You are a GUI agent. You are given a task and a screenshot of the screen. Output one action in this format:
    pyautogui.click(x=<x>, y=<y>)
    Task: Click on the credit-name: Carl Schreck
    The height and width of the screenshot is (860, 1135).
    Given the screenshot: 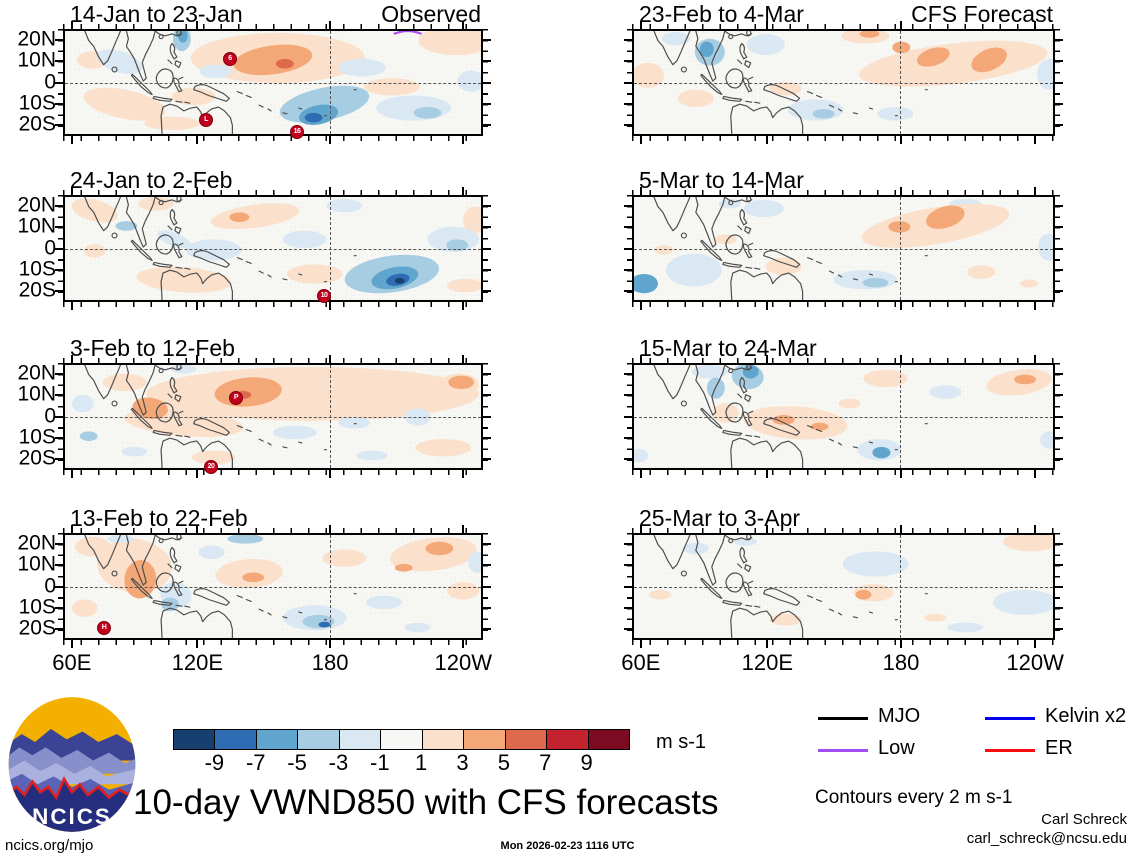 What is the action you would take?
    pyautogui.click(x=1084, y=819)
    